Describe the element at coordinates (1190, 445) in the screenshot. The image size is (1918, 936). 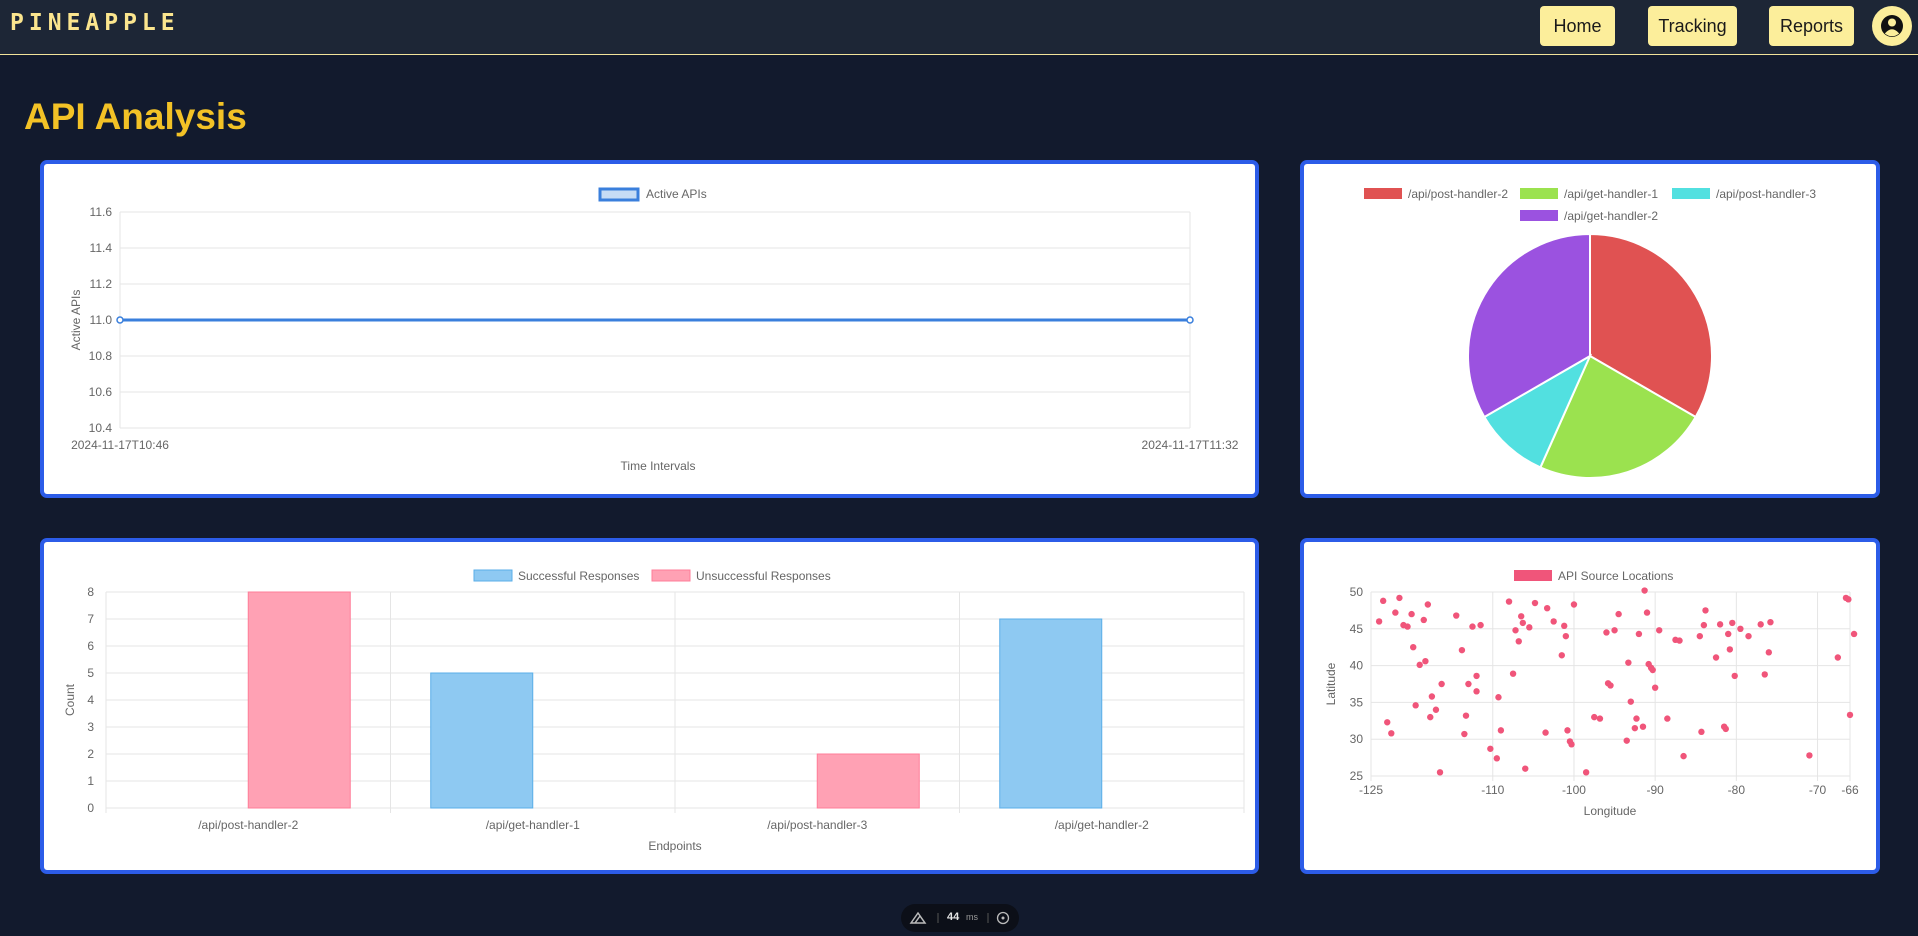
I see `x-tick-label: 2024-11-17T11:32` at that location.